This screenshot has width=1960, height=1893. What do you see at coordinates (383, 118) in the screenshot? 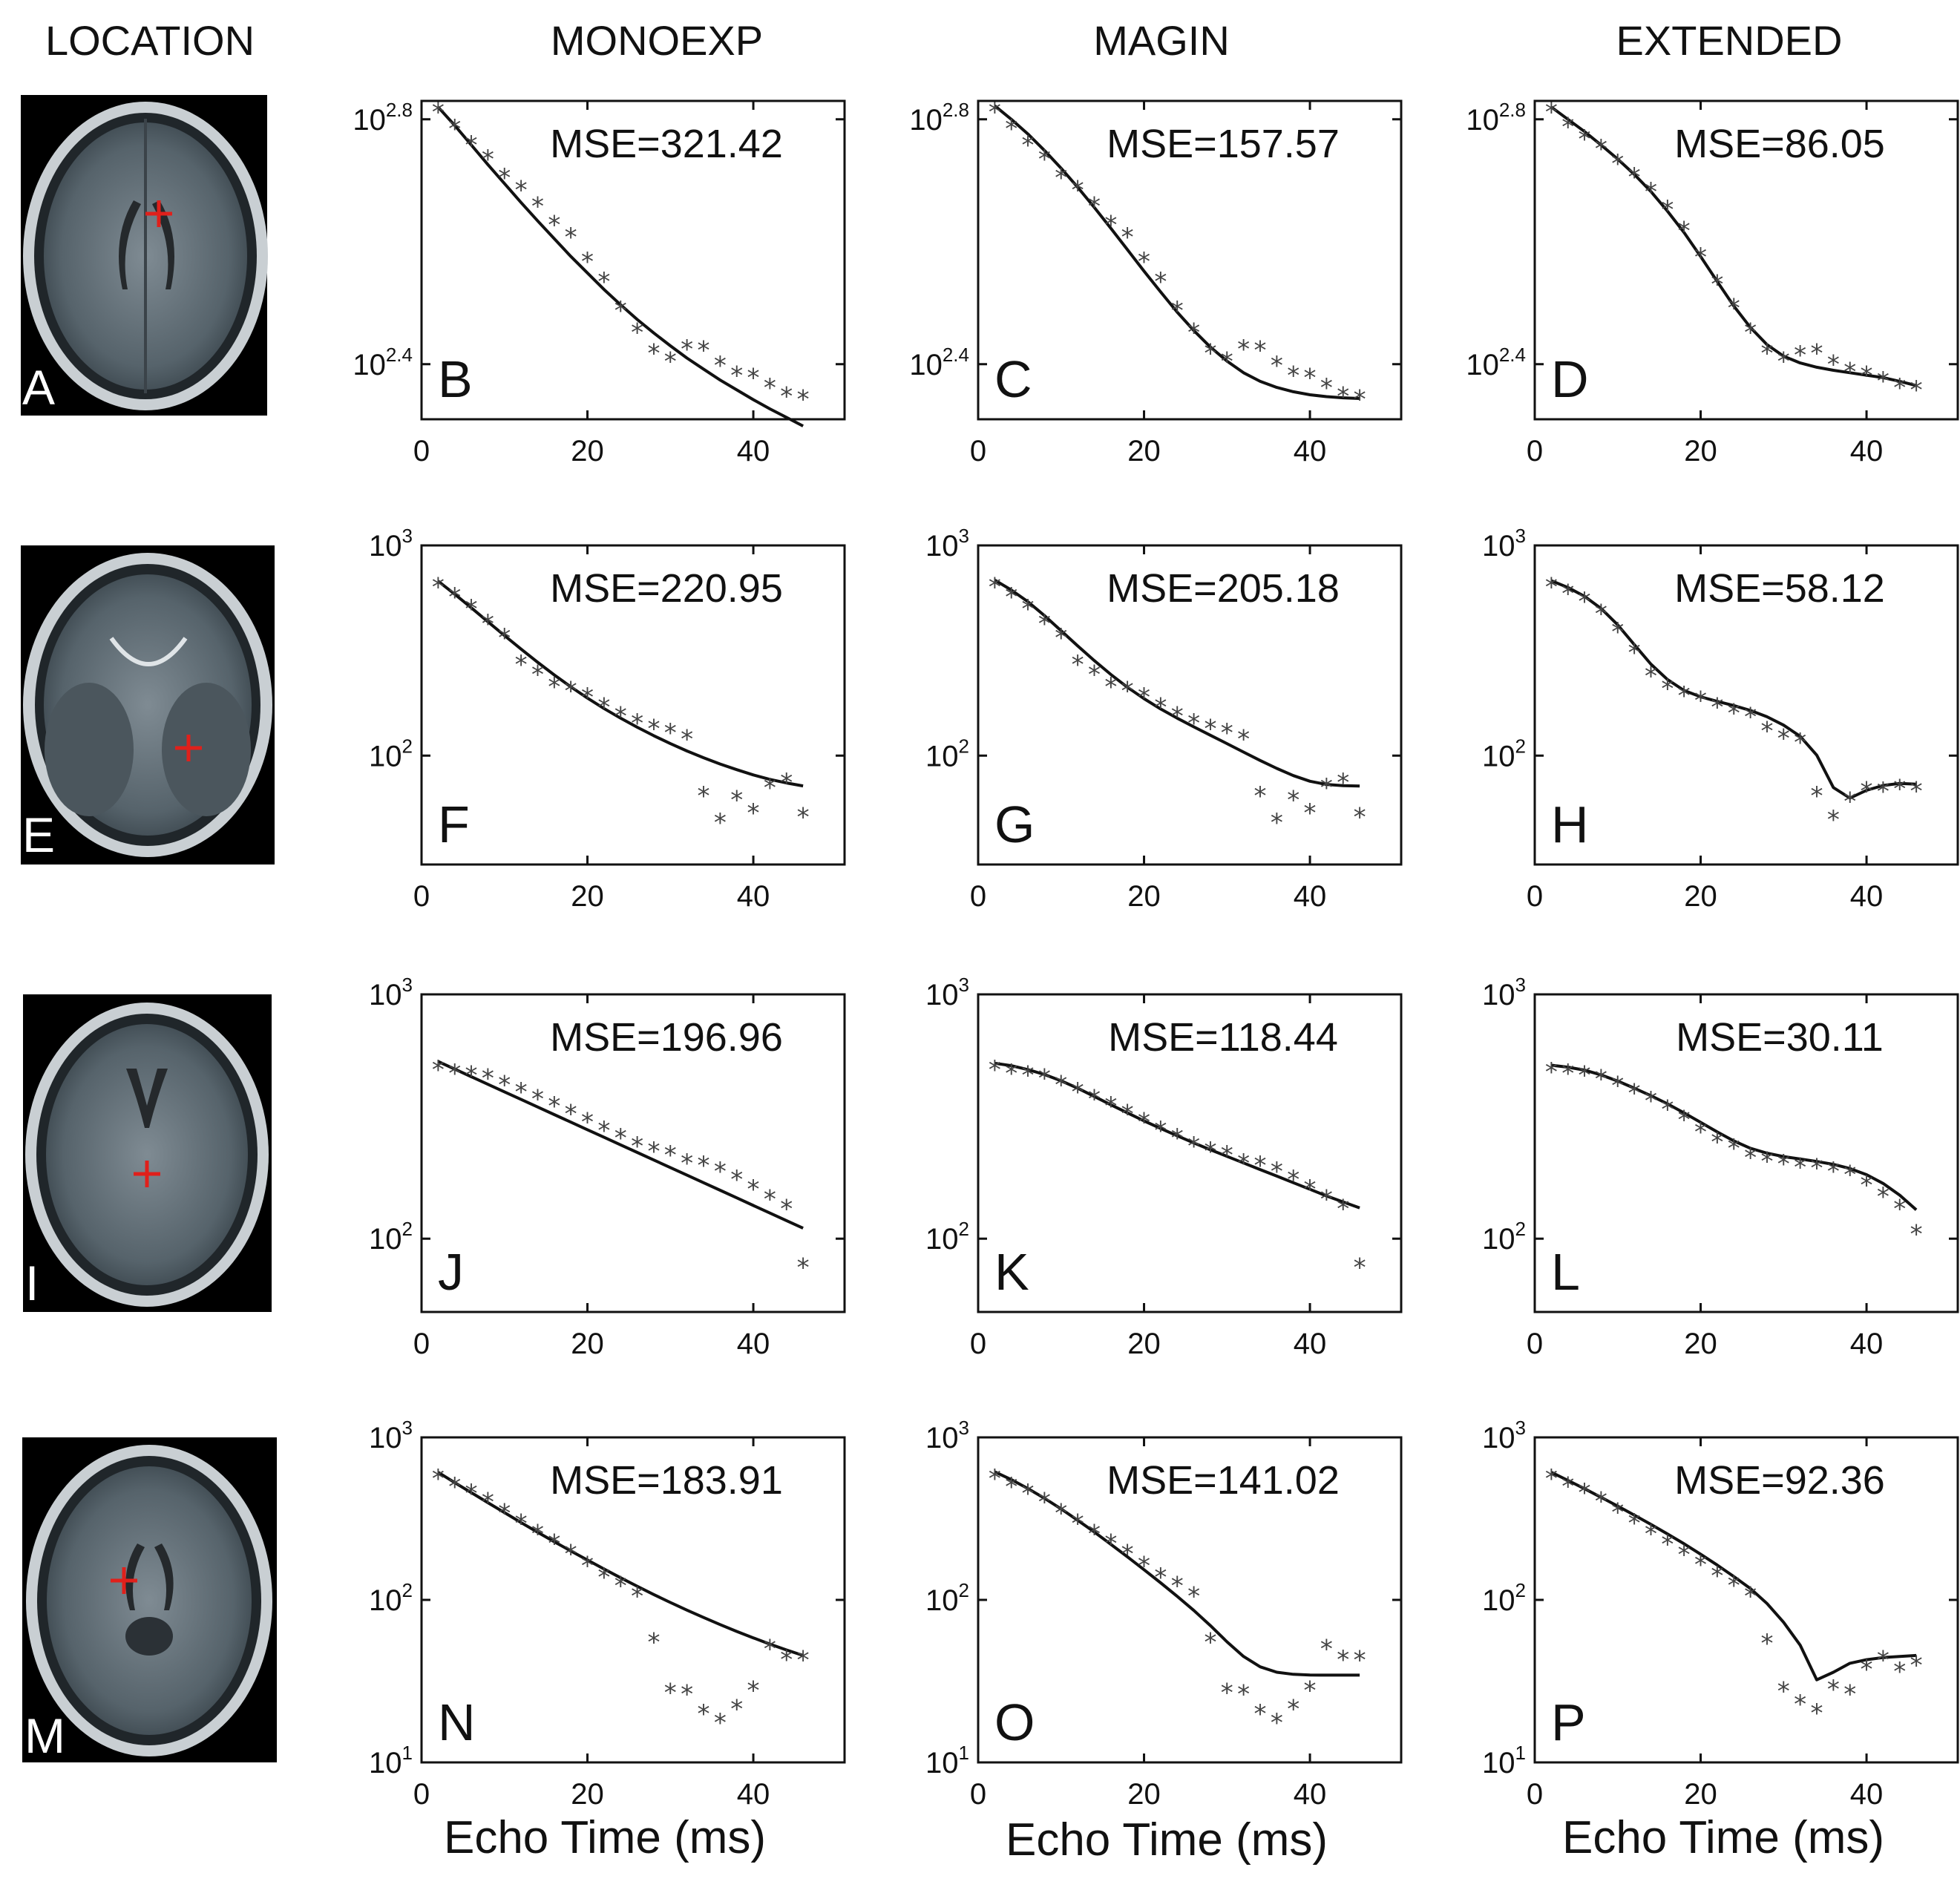
I see `y-tick-label-b-1: 102.8` at bounding box center [383, 118].